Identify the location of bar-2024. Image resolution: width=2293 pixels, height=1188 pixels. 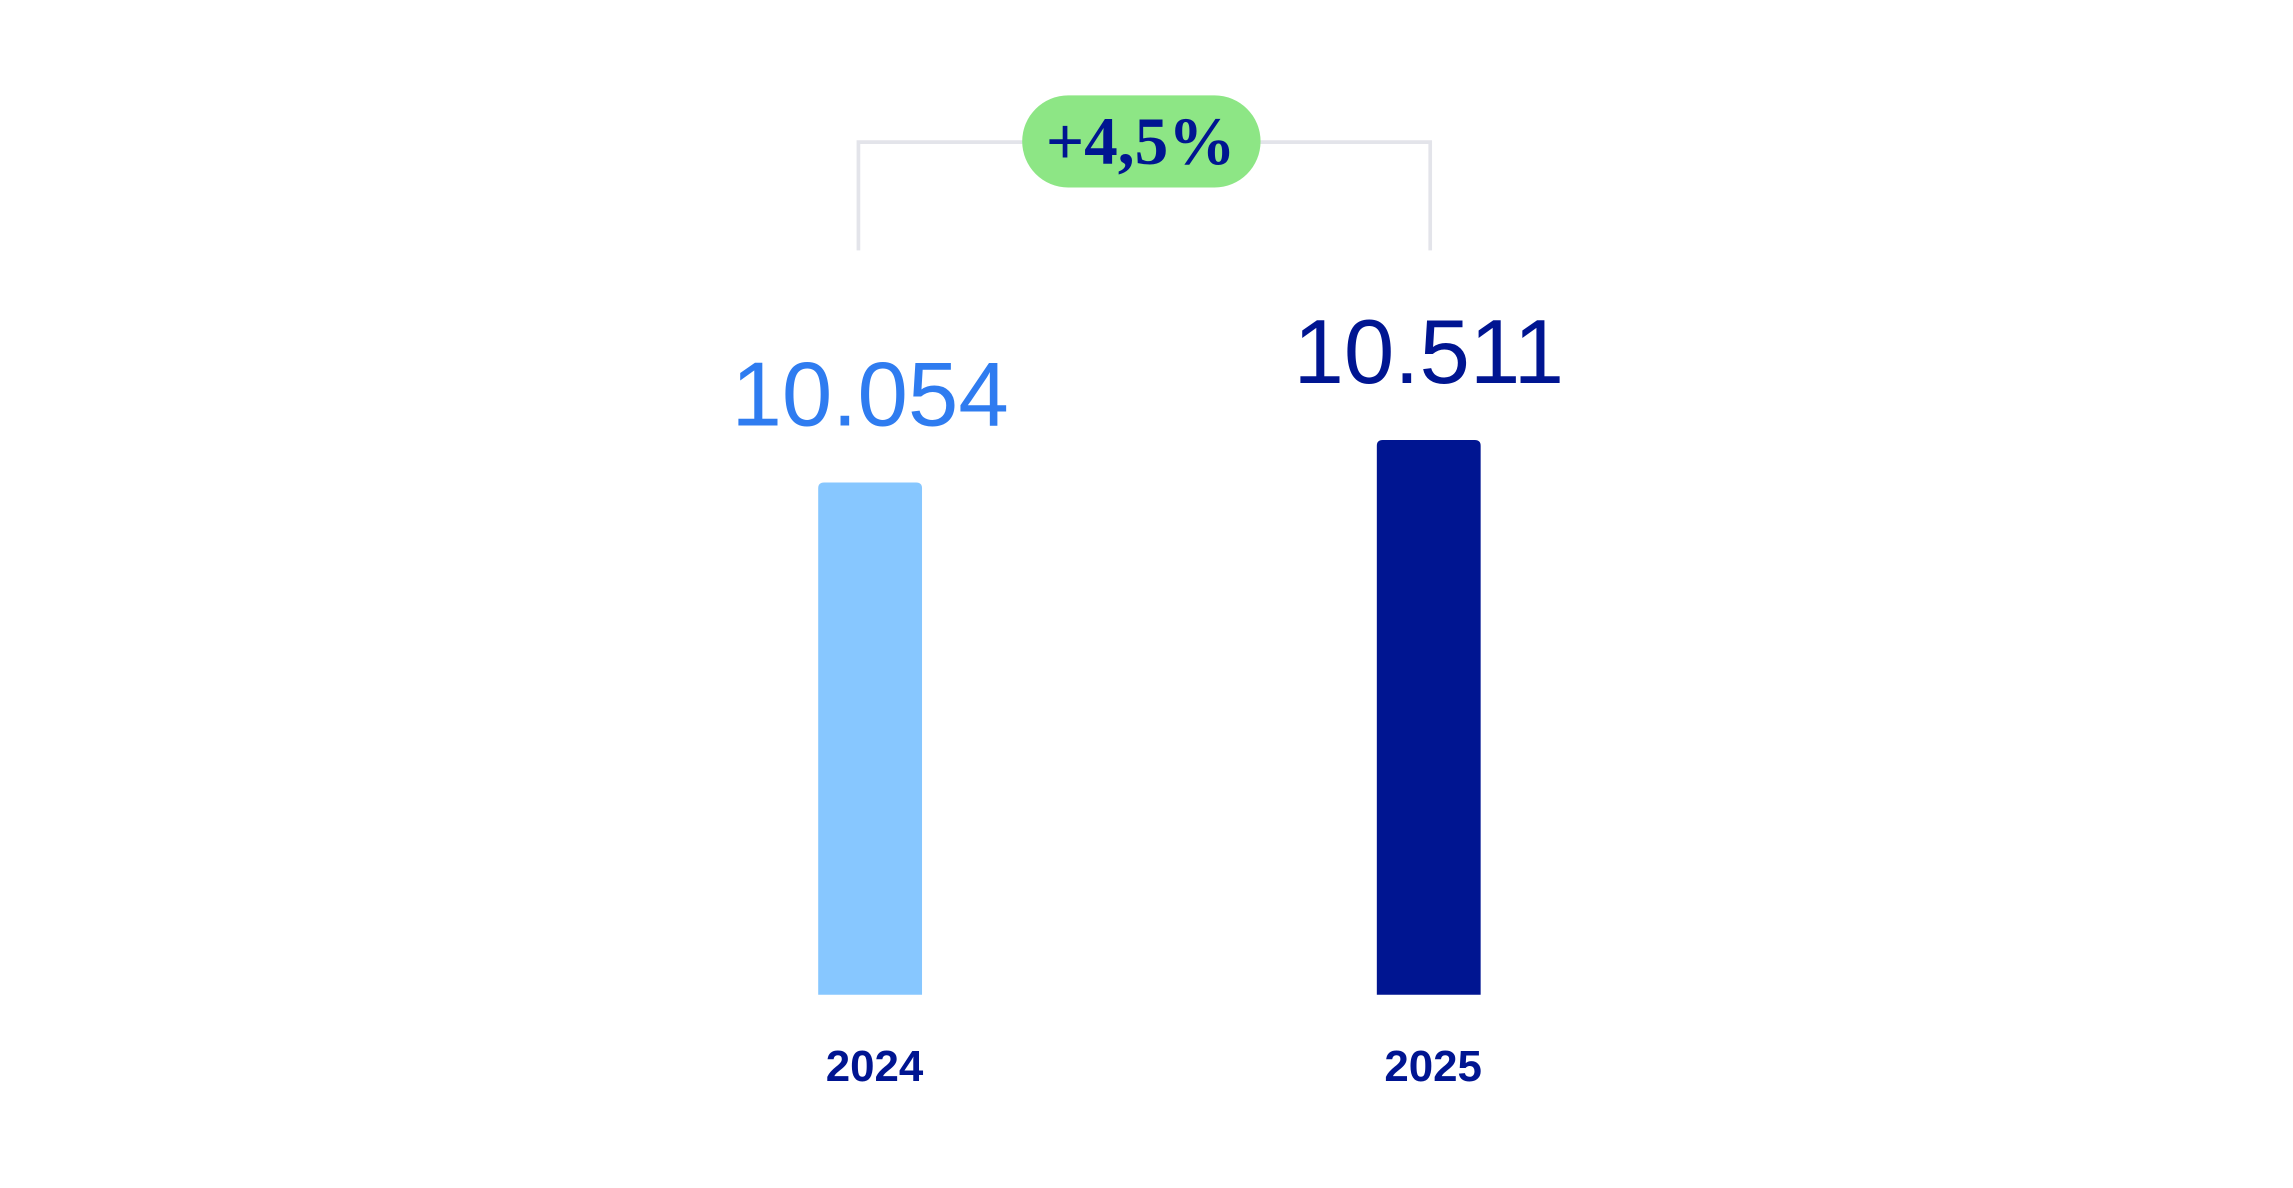
(870, 738).